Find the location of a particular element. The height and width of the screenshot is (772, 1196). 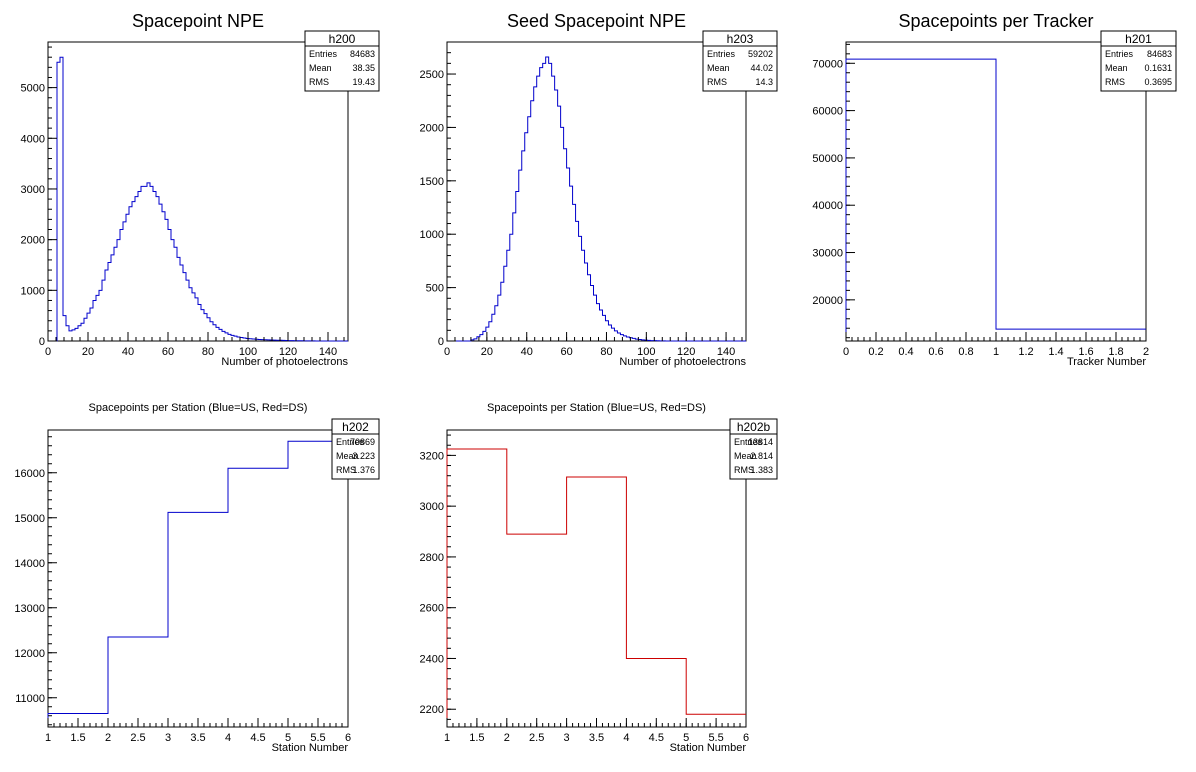

y-tick-label: 13000 is located at coordinates (29, 609).